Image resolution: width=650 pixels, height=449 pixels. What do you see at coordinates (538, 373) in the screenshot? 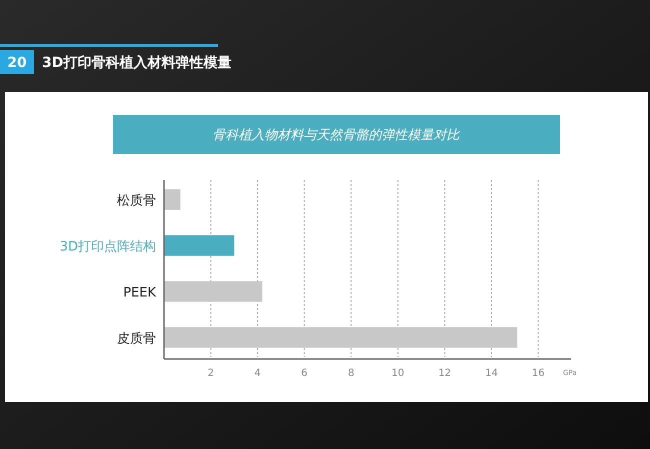
I see `x-tick-label: 16` at bounding box center [538, 373].